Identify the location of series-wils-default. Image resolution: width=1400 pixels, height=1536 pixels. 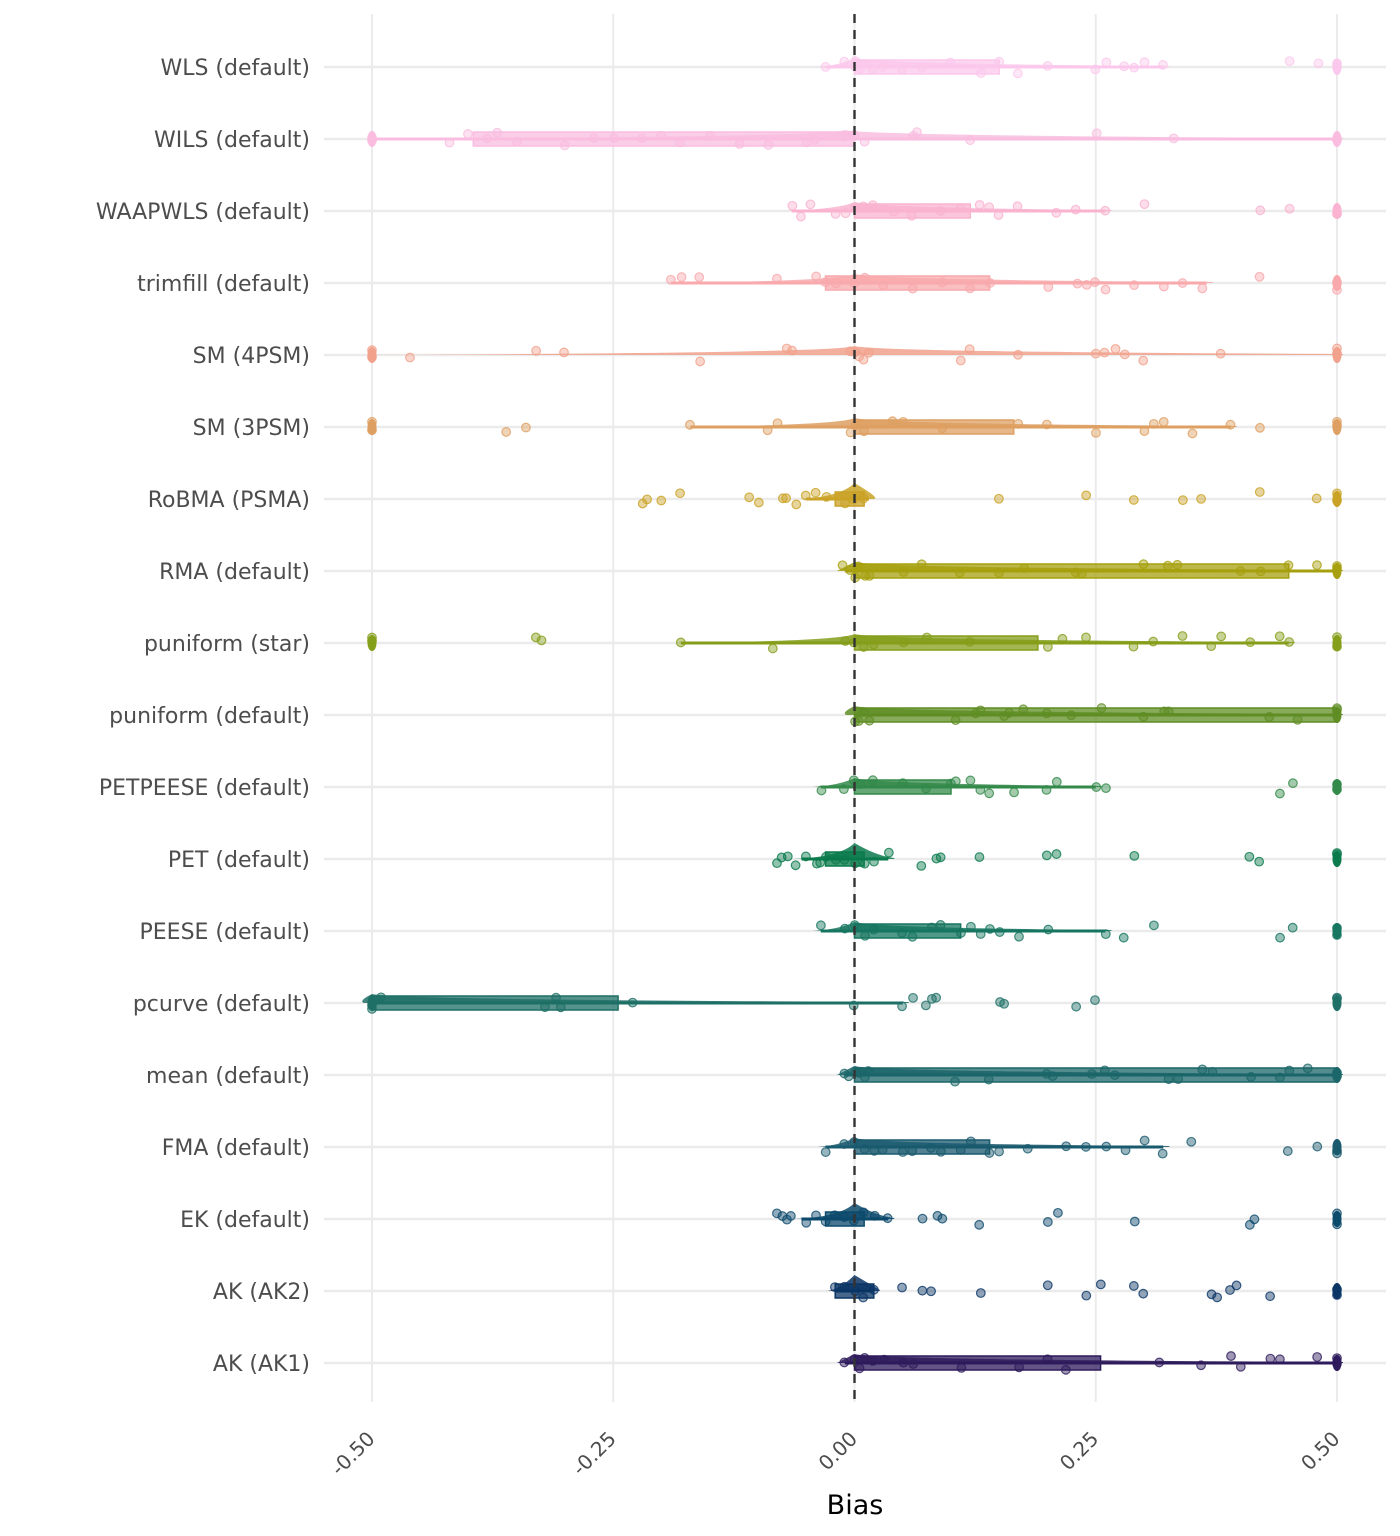
(853, 139).